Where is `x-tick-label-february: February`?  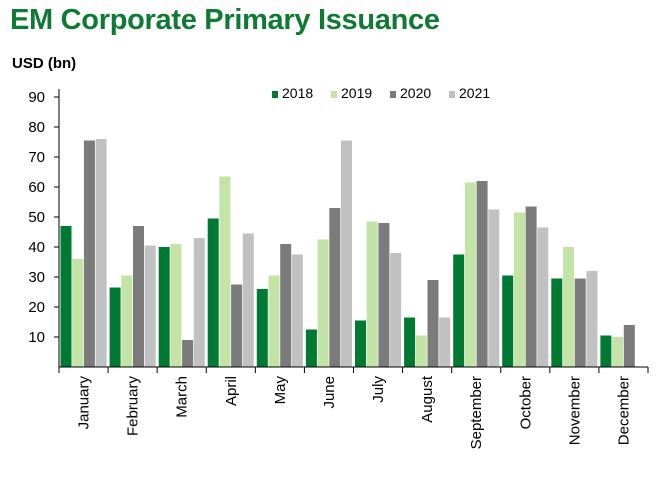
x-tick-label-february: February is located at coordinates (133, 406).